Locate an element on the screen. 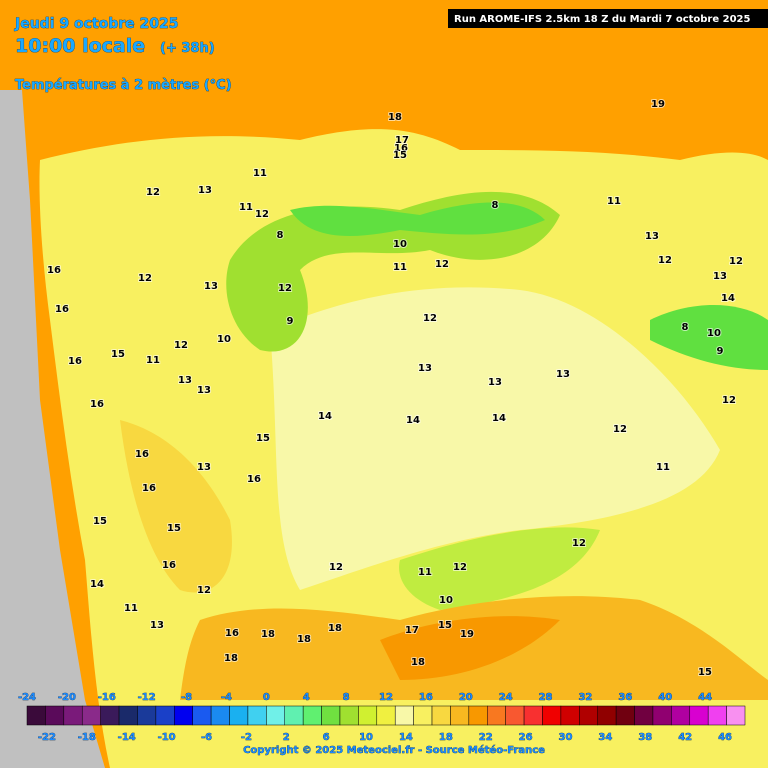  legend-label: 40 is located at coordinates (665, 697).